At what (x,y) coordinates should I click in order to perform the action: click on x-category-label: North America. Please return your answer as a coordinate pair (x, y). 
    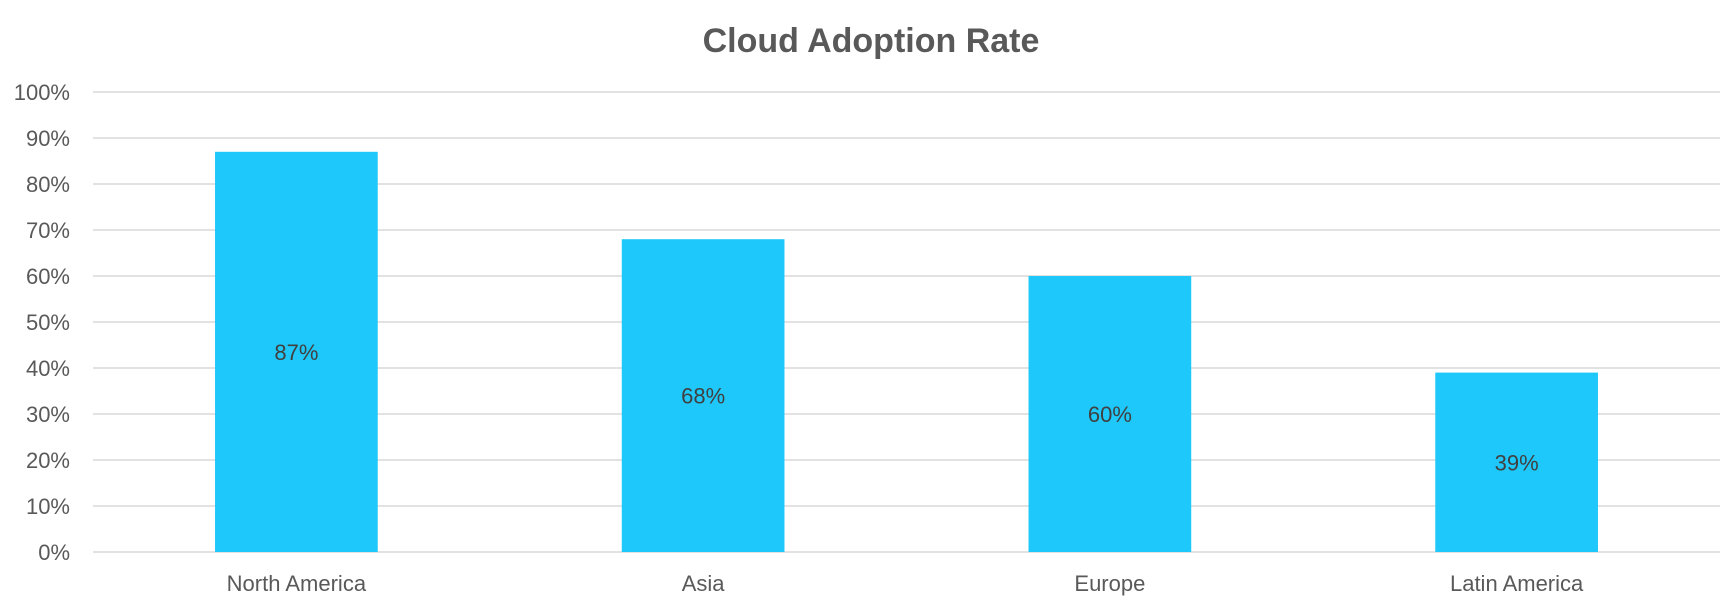
    Looking at the image, I should click on (297, 583).